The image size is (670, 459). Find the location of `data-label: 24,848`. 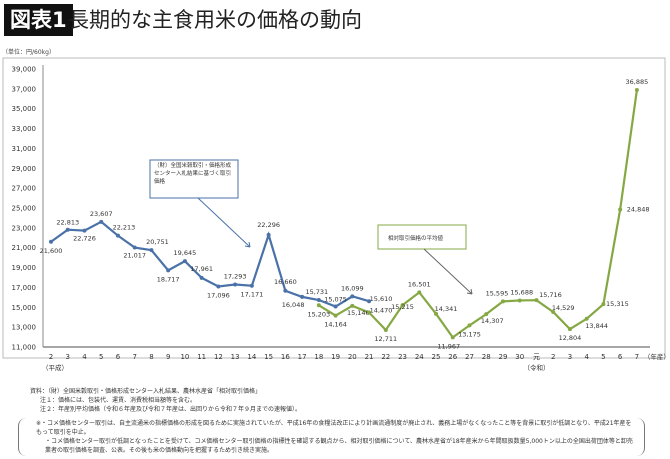

data-label: 24,848 is located at coordinates (638, 210).